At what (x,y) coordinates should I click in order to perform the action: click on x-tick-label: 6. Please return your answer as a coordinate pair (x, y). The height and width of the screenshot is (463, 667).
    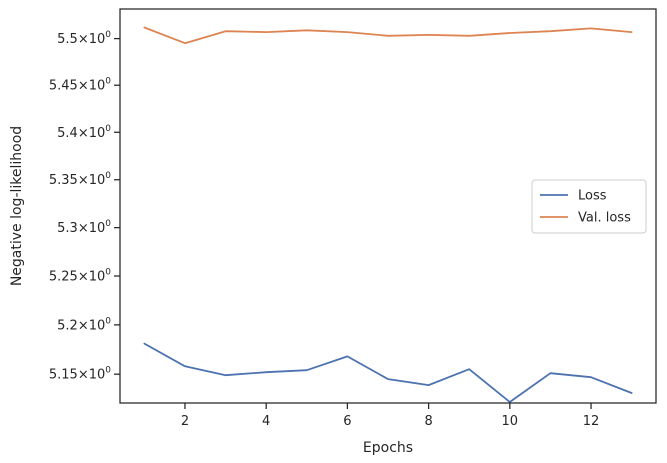
    Looking at the image, I should click on (347, 421).